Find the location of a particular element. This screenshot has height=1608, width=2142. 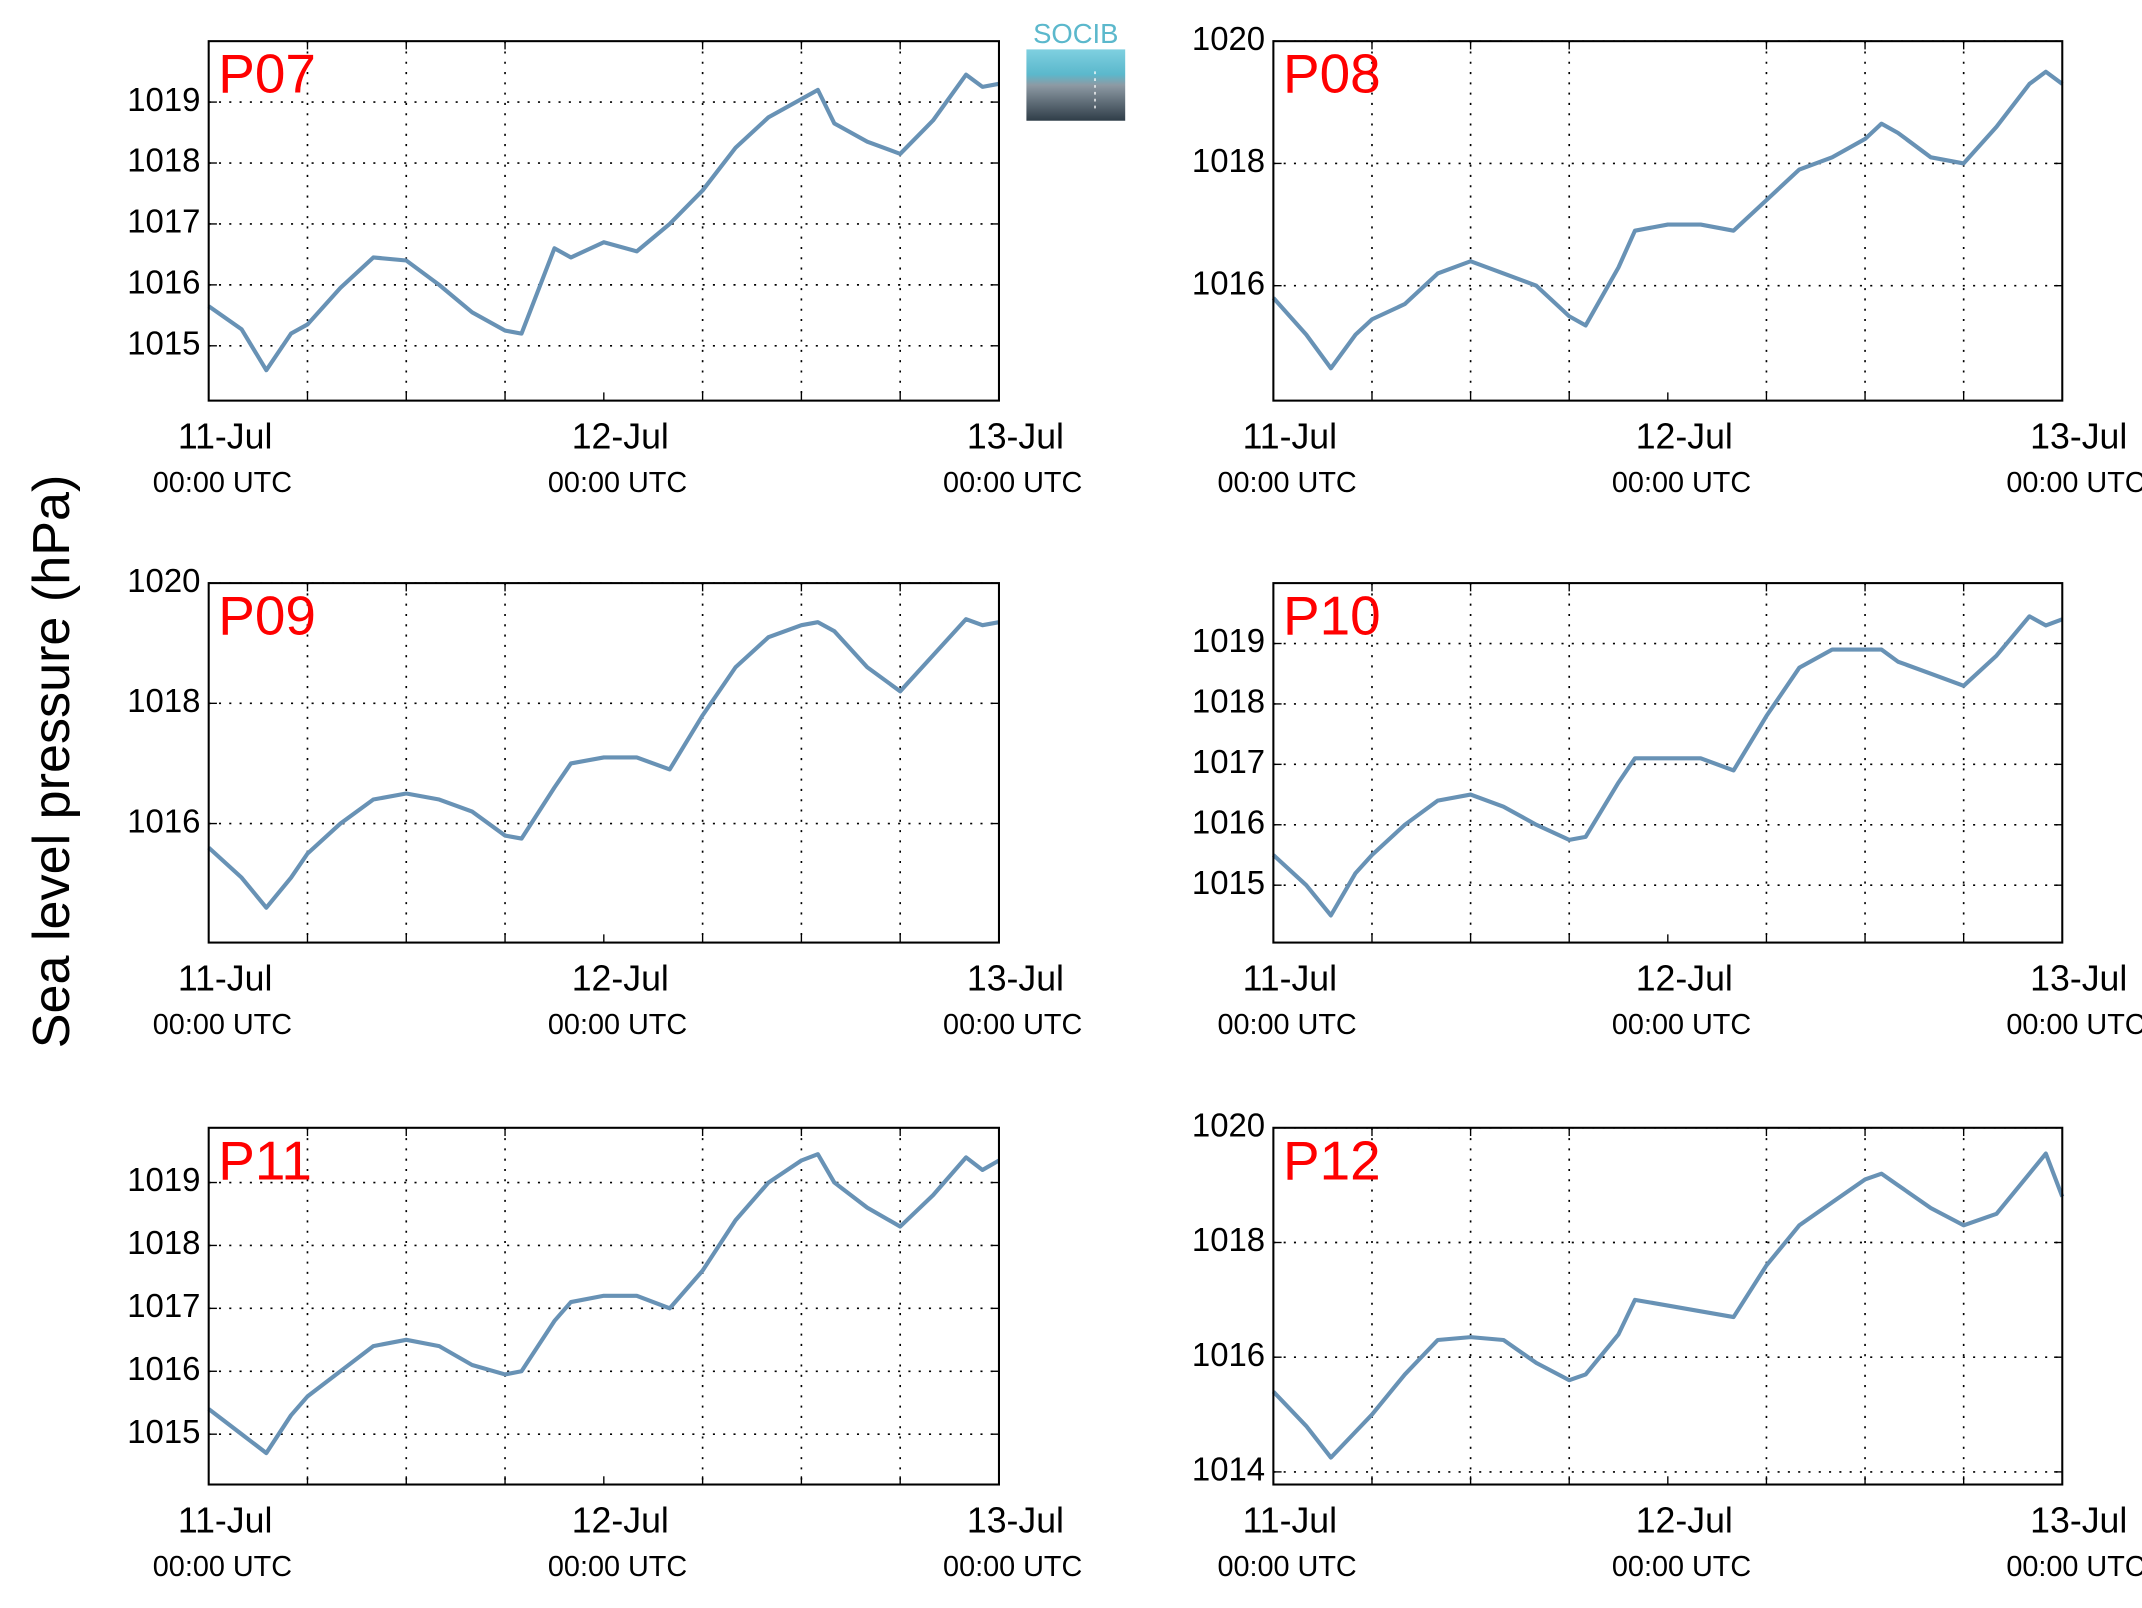

logo-text: SOCIB is located at coordinates (1075, 33).